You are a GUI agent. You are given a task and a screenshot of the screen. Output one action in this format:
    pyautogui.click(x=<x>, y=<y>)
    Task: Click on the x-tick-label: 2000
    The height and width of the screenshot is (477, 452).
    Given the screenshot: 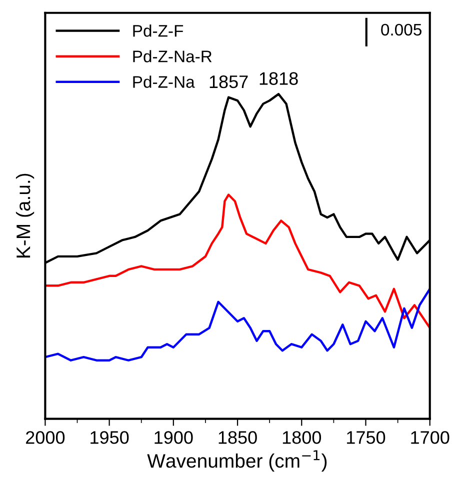 What is the action you would take?
    pyautogui.click(x=45, y=437)
    